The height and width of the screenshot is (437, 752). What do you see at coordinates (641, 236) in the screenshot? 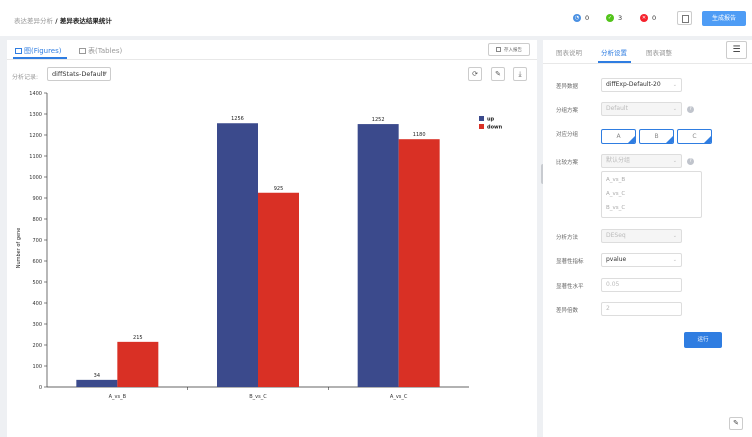
I see `method-select: DESeq ⌄` at bounding box center [641, 236].